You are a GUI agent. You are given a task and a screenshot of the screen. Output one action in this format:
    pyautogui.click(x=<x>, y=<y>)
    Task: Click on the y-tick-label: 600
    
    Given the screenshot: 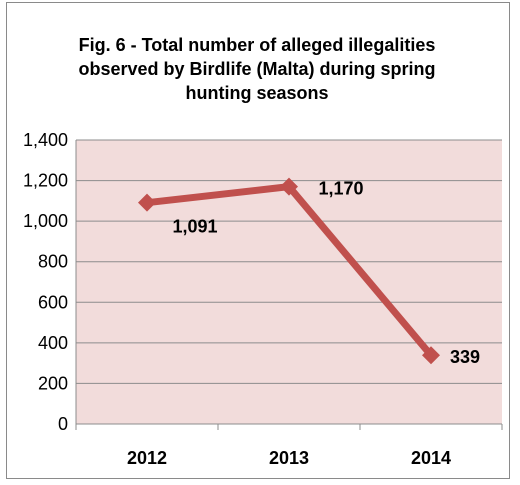 What is the action you would take?
    pyautogui.click(x=53, y=302)
    